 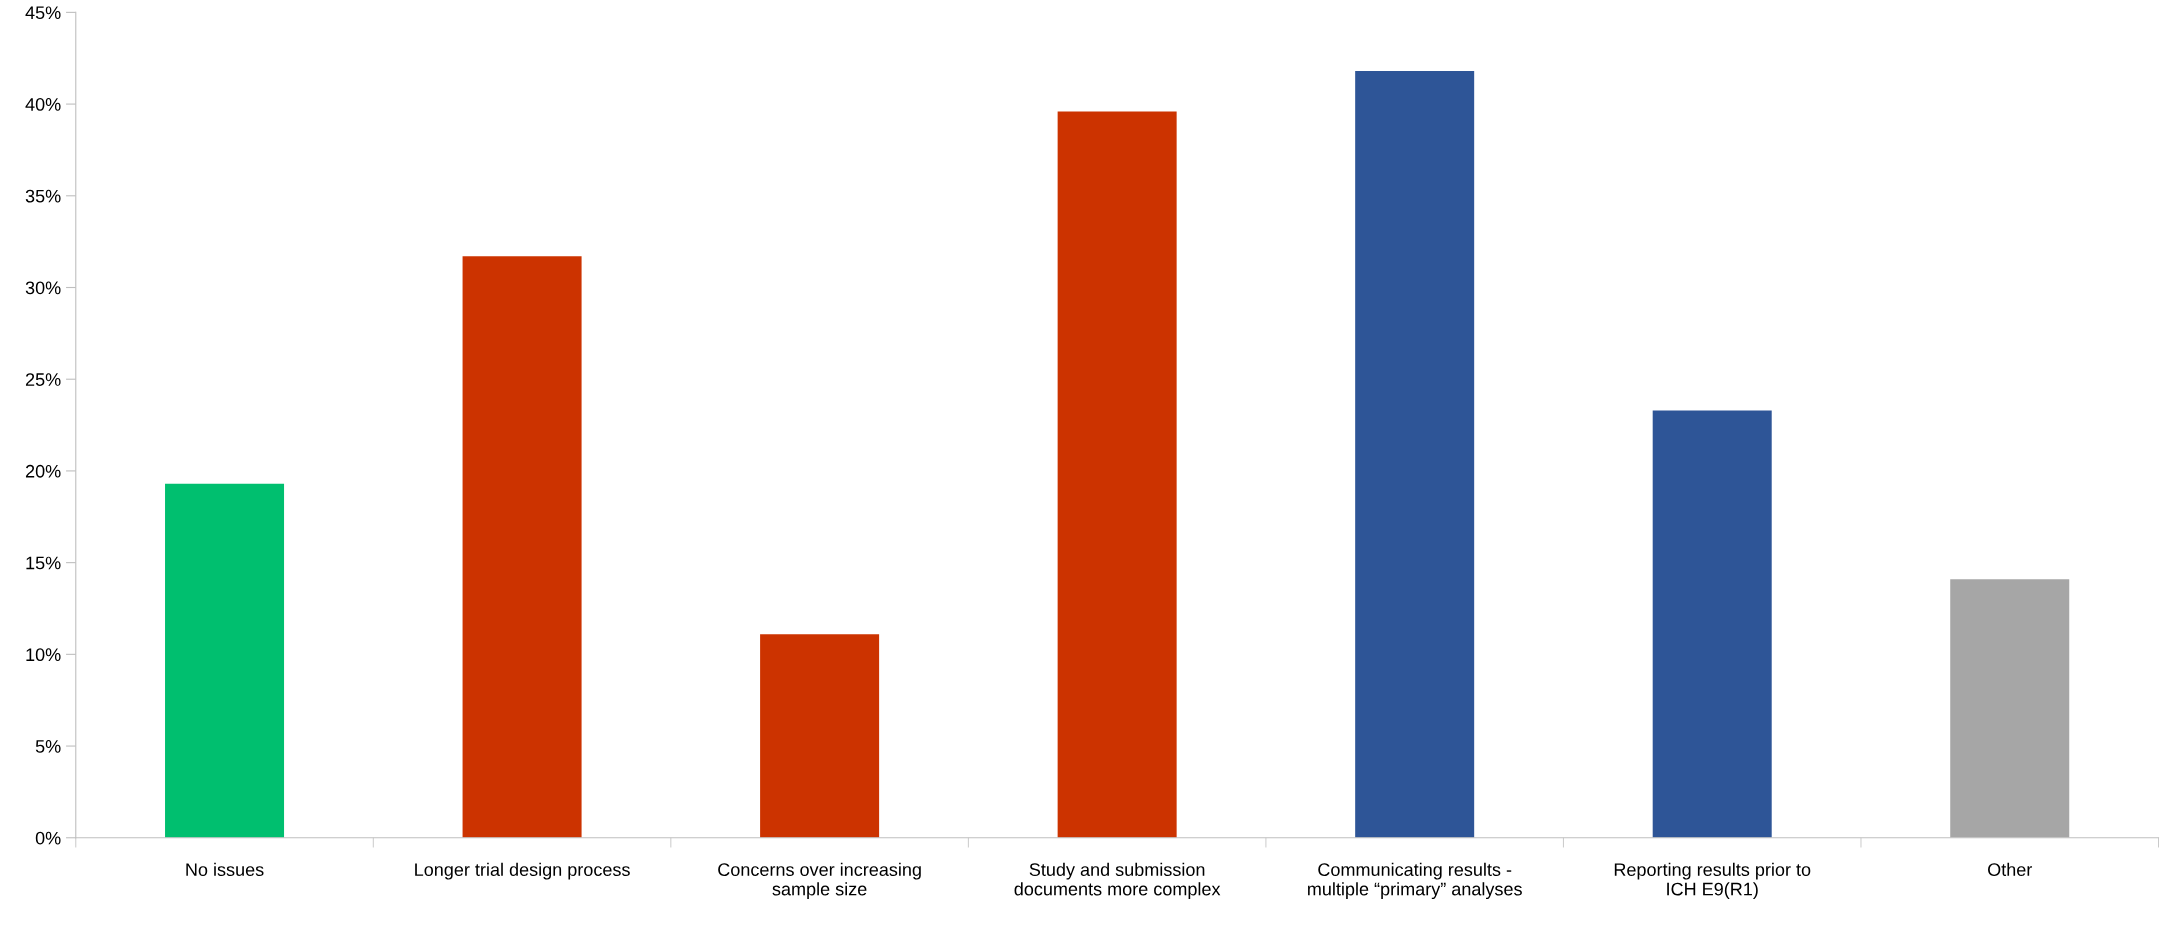 What do you see at coordinates (43, 288) in the screenshot?
I see `y-tick-label: 30%` at bounding box center [43, 288].